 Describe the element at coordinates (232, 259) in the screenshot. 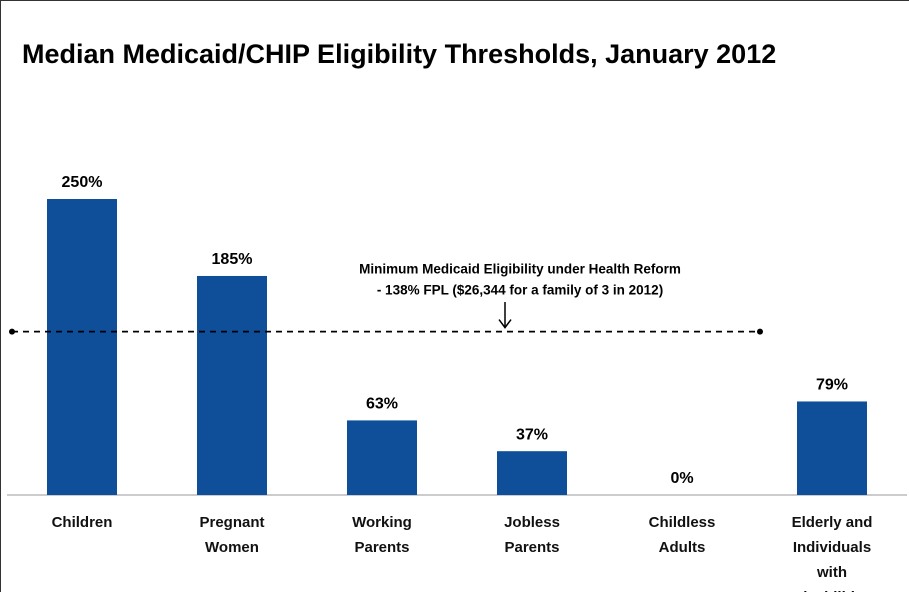

I see `value-label: 185%` at that location.